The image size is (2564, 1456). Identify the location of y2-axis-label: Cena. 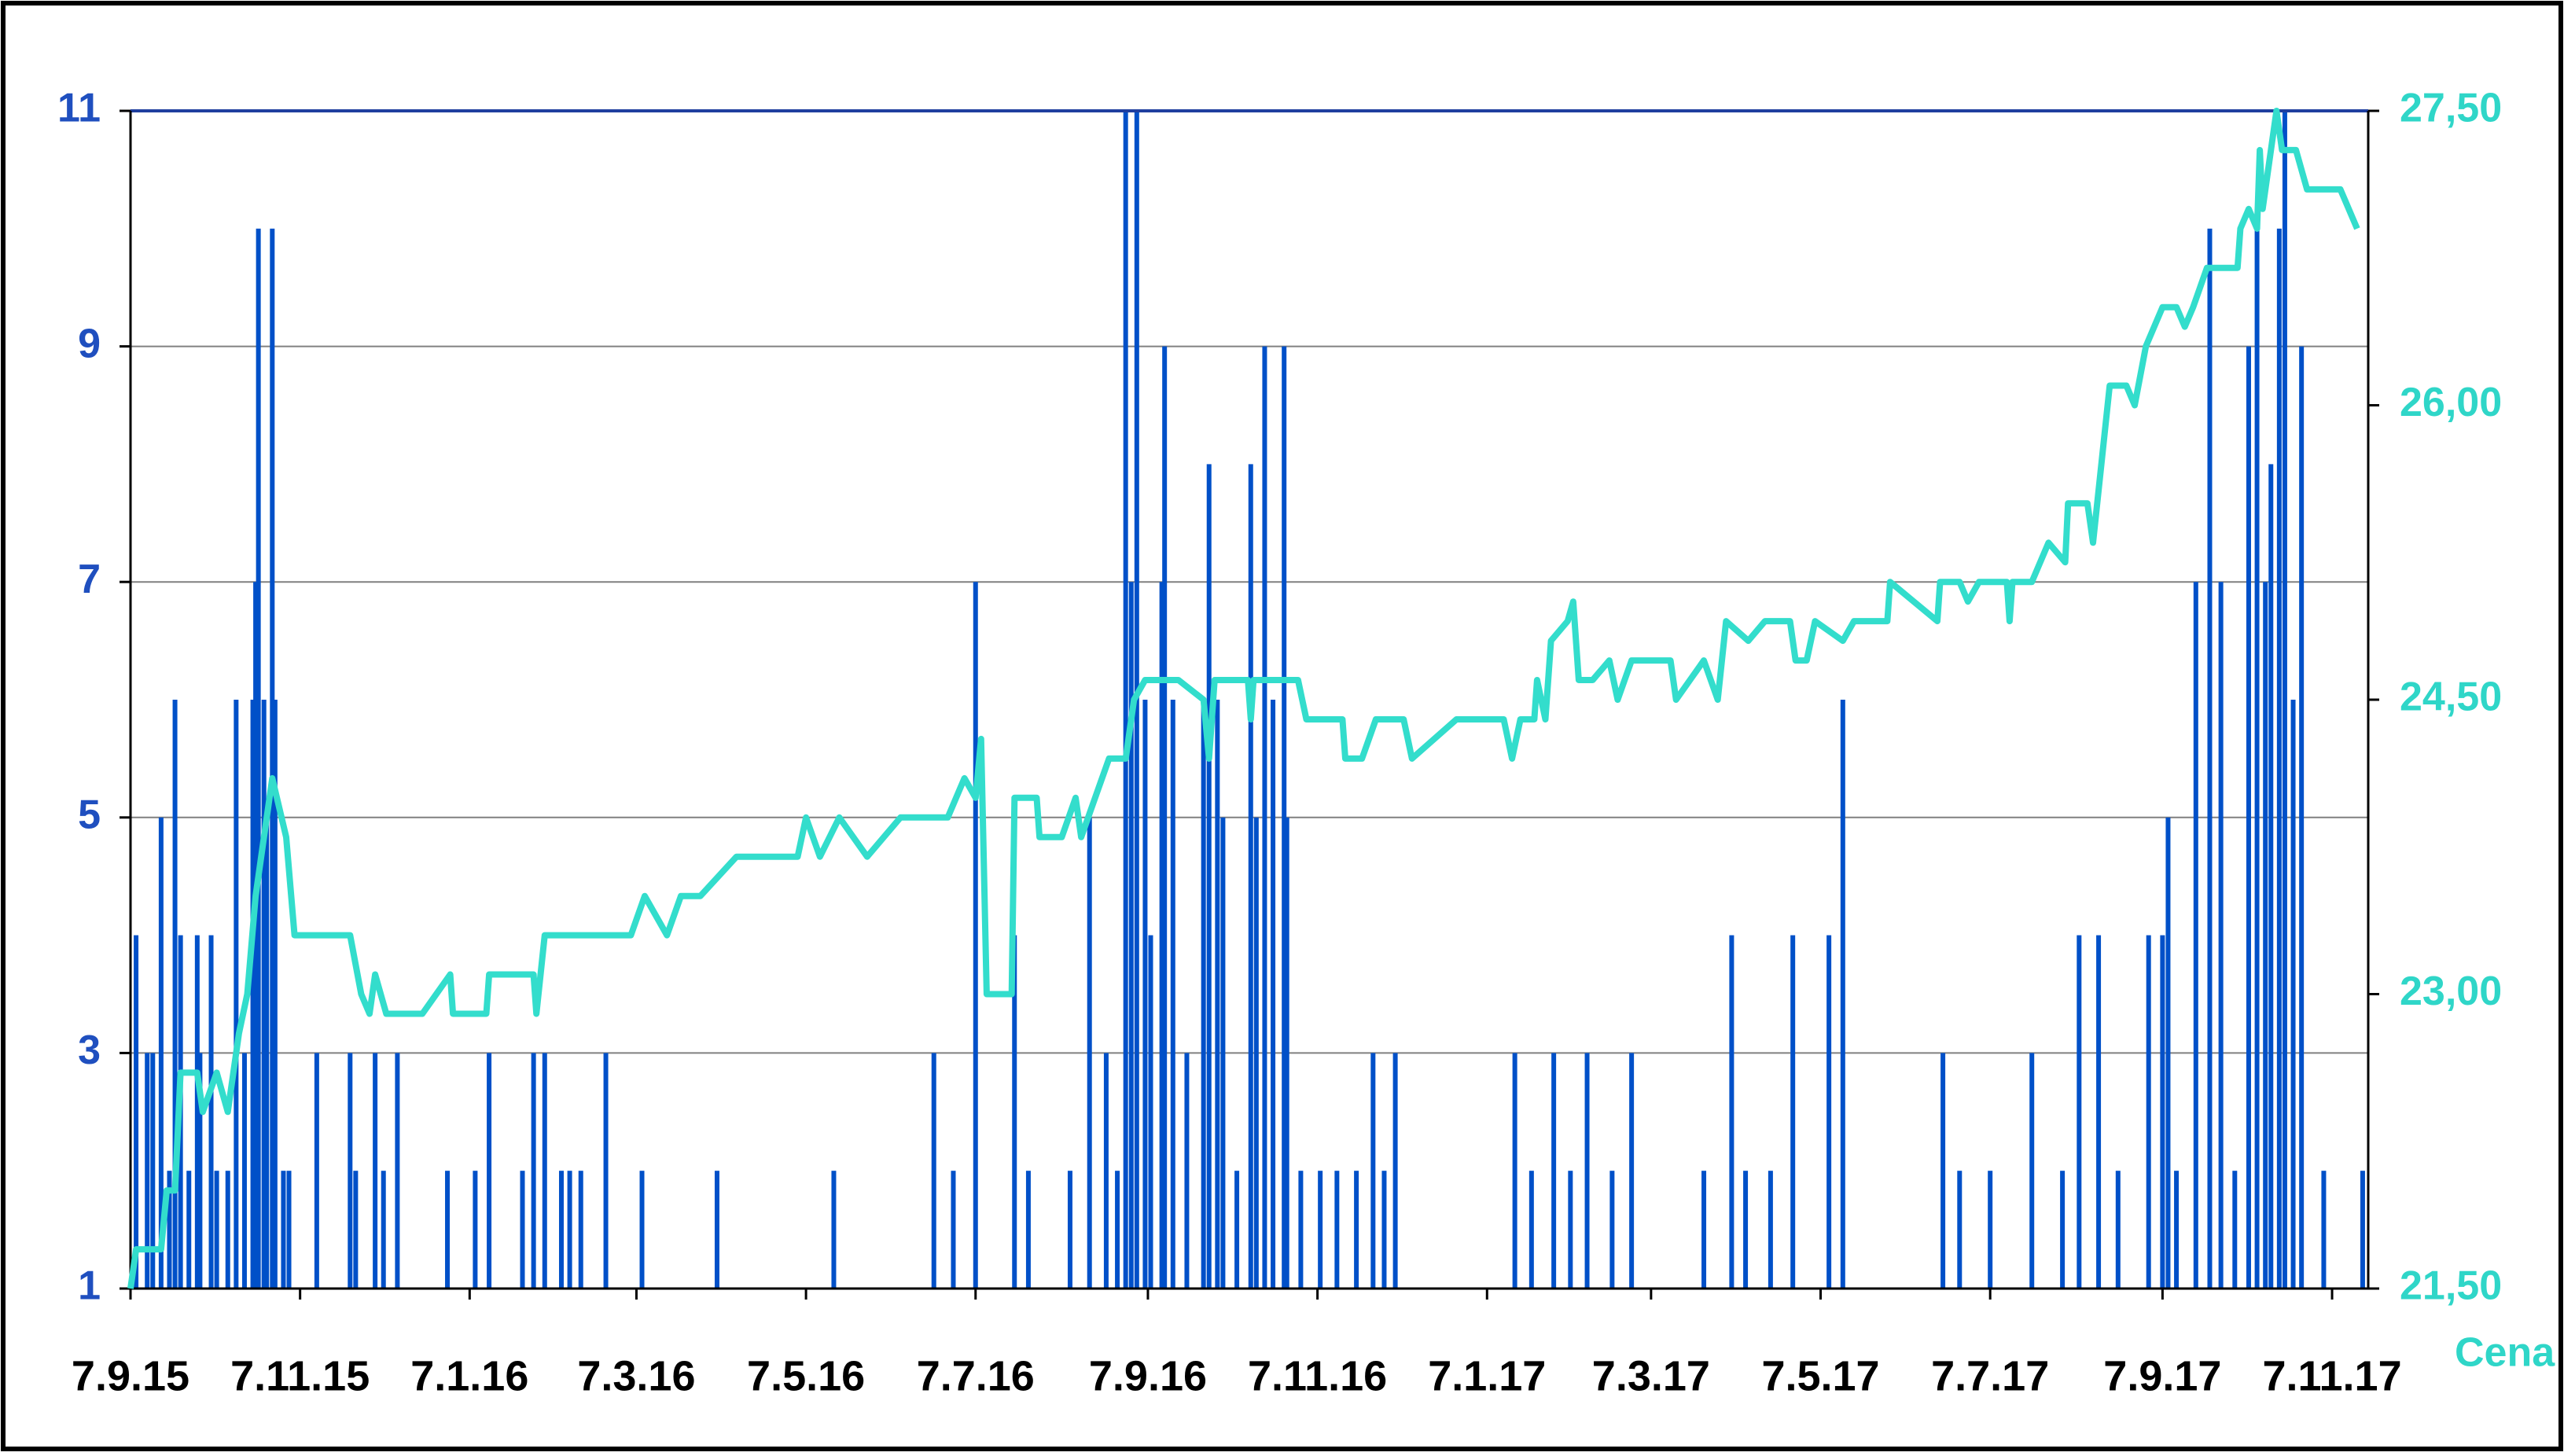
(2505, 1353).